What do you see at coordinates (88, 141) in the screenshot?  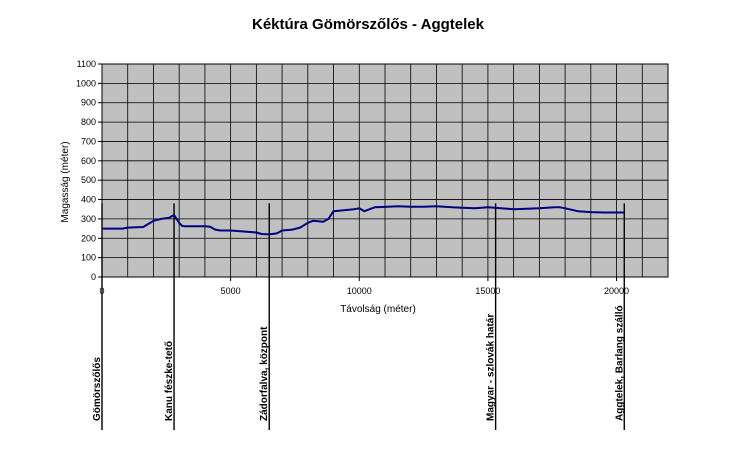 I see `y-tick-label: 700` at bounding box center [88, 141].